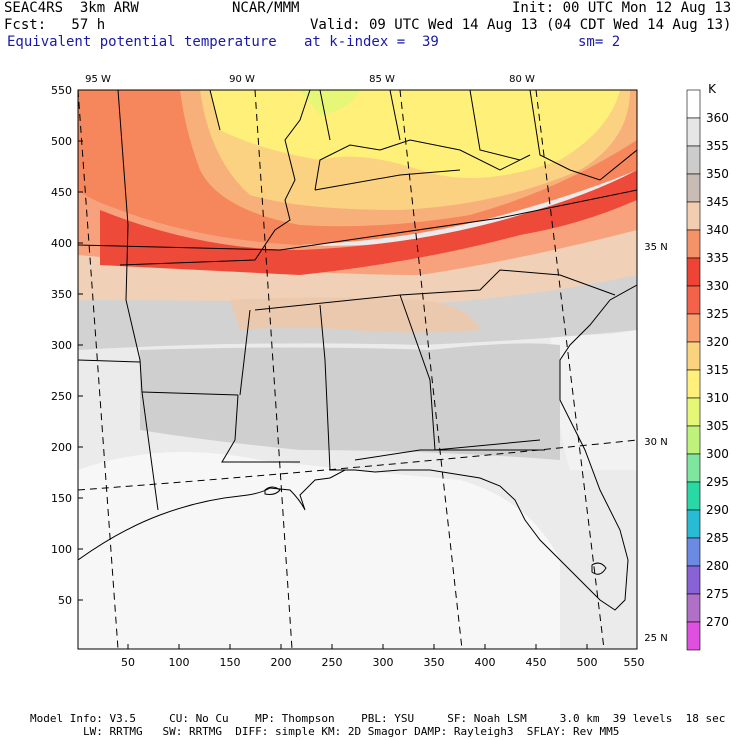  What do you see at coordinates (142, 42) in the screenshot?
I see `field-name: Equivalent potential temperature` at bounding box center [142, 42].